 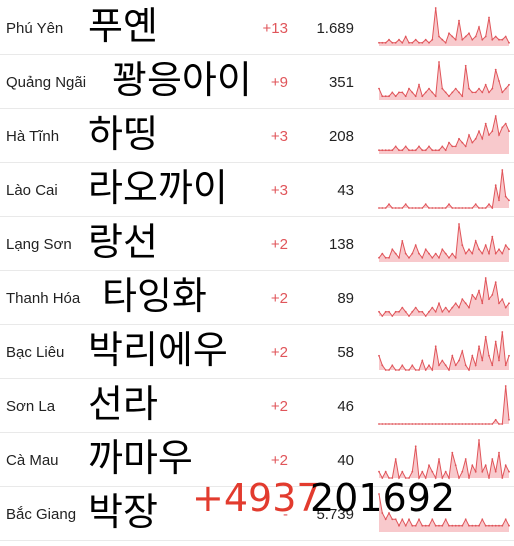 I want to click on province-row: Phú Yên 푸옌 +13 1.689, so click(x=257, y=27).